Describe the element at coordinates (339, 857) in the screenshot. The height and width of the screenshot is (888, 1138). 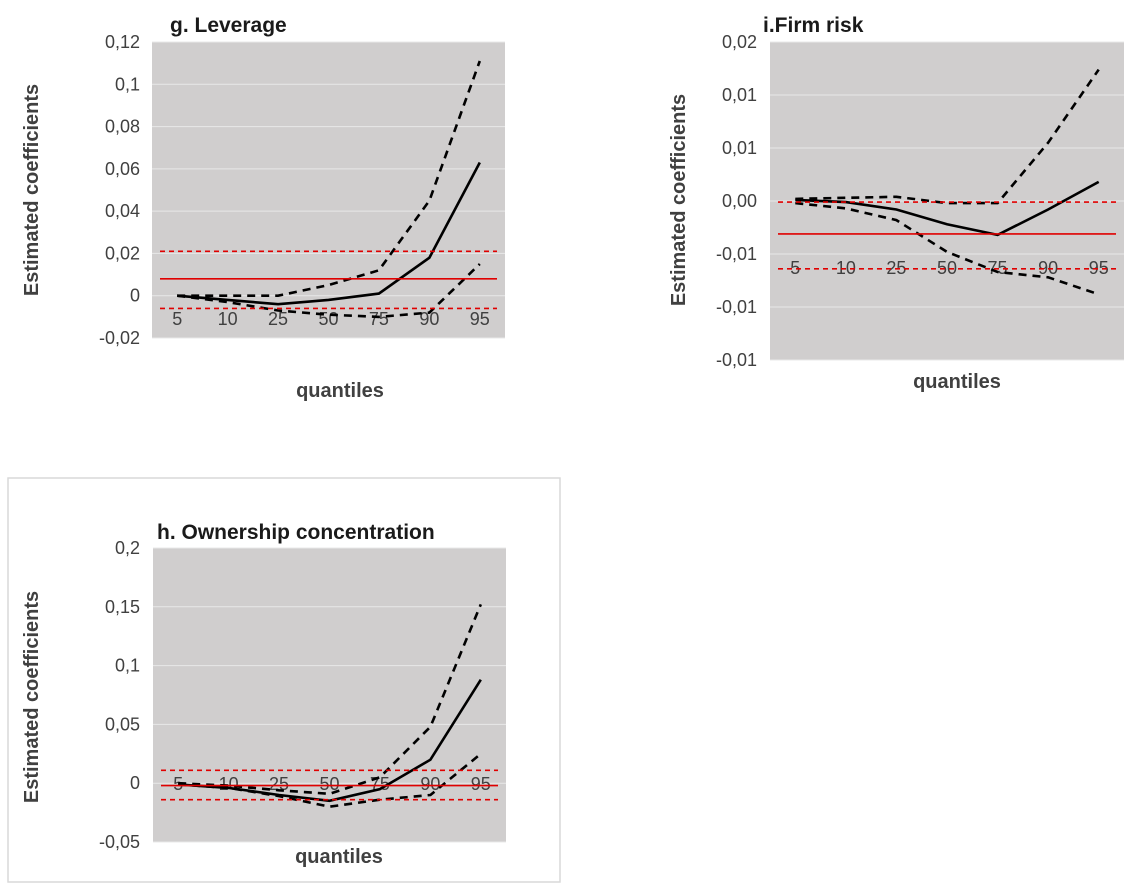
I see `x-axis-label-ownership: quantiles` at that location.